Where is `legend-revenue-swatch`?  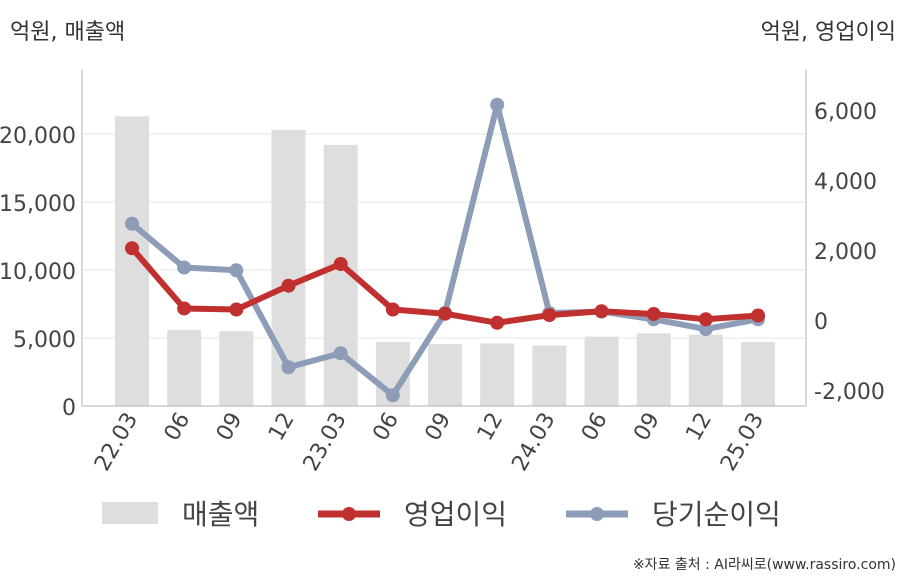
legend-revenue-swatch is located at coordinates (130, 513).